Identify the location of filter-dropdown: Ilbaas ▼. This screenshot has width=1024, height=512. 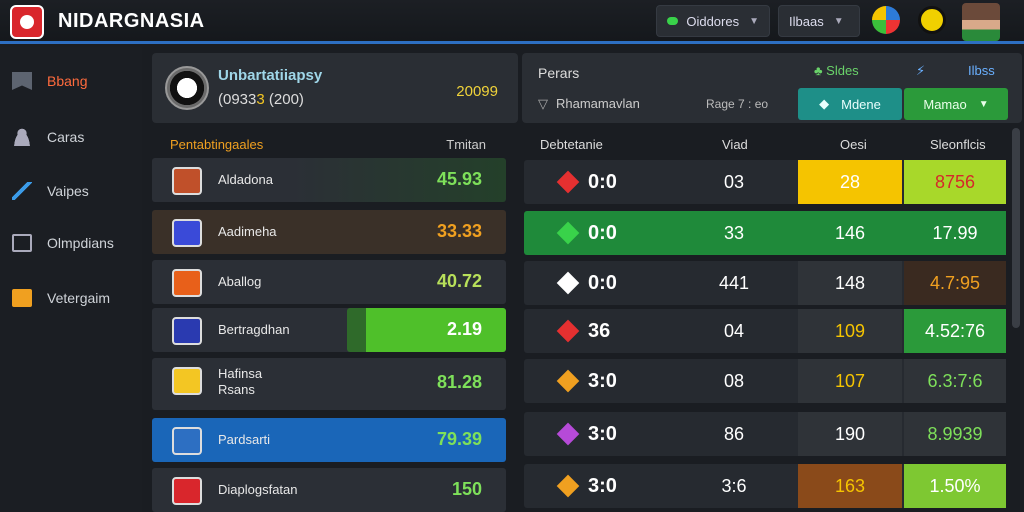
(819, 21).